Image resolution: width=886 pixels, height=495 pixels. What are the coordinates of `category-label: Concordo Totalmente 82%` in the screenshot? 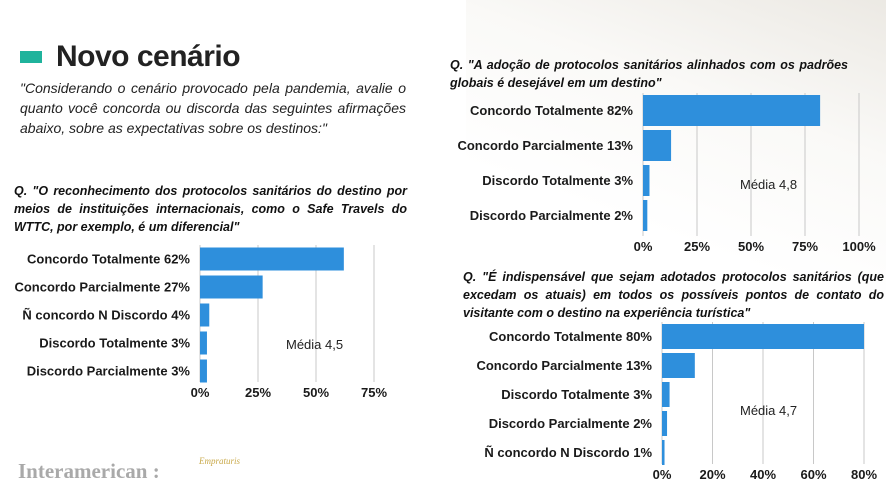 It's located at (551, 110).